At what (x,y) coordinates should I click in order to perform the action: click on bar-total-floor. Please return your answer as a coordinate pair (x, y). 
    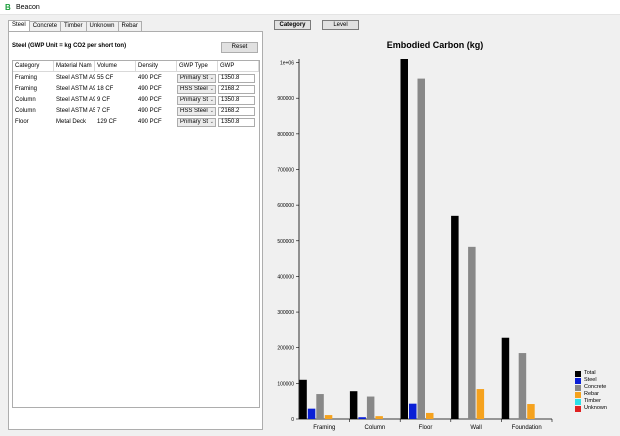
    Looking at the image, I should click on (404, 239).